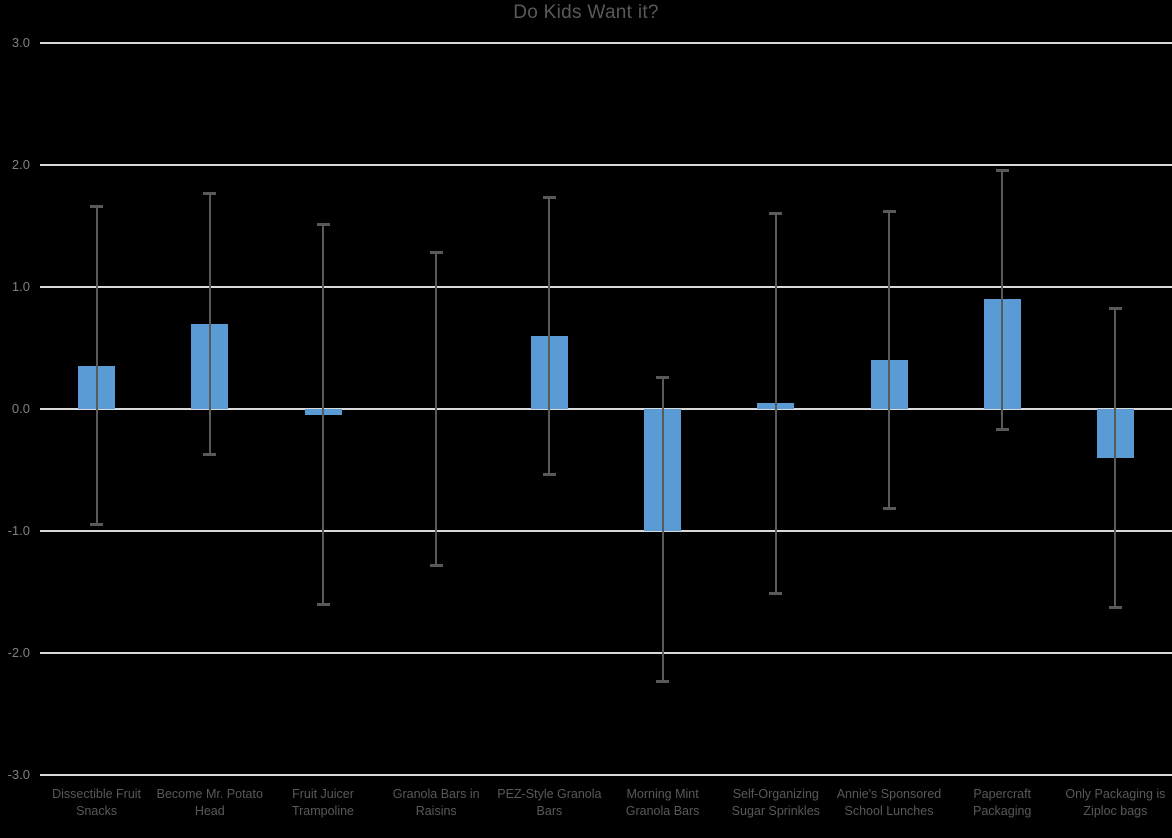 This screenshot has width=1172, height=838. What do you see at coordinates (662, 802) in the screenshot?
I see `x-category-label: Morning Mint Granola Bars` at bounding box center [662, 802].